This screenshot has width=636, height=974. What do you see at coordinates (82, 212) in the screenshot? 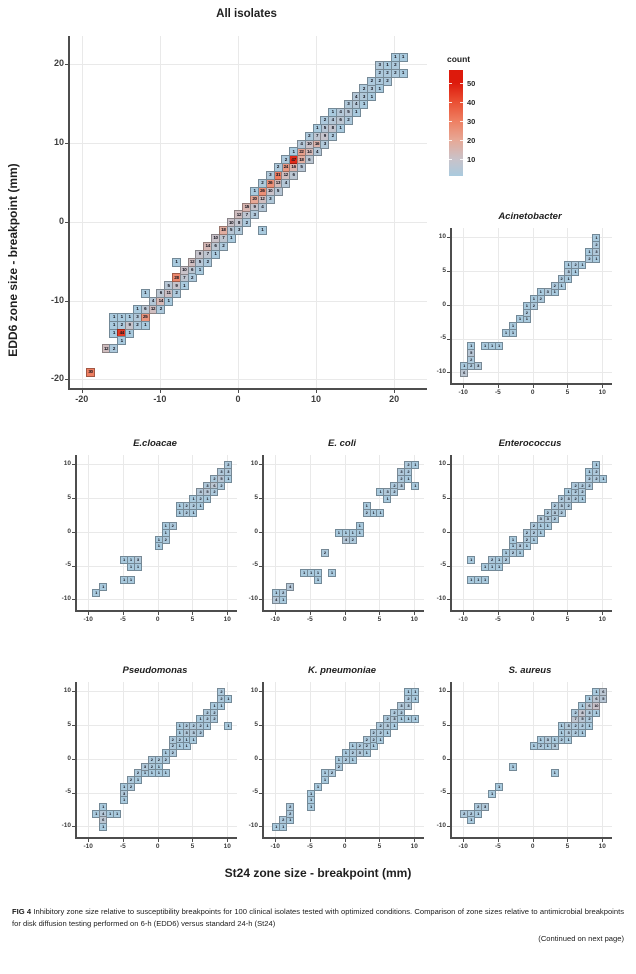
I see `gridline-vertical` at bounding box center [82, 212].